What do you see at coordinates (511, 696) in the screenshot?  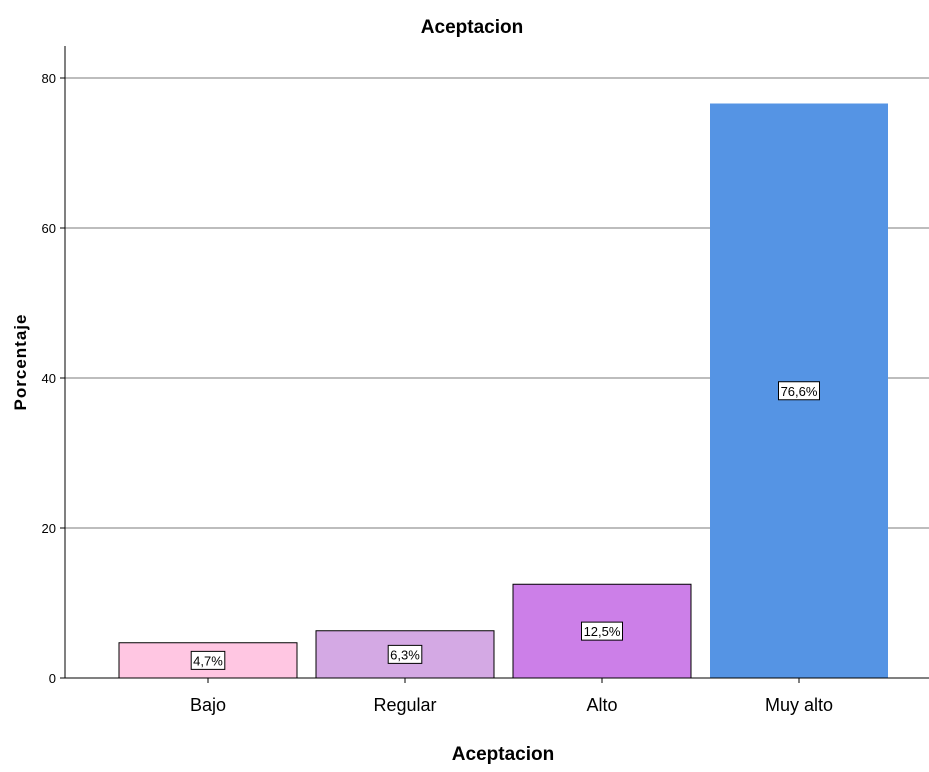 I see `x-tick-labels: Bajo Regular Alto Muy alto` at bounding box center [511, 696].